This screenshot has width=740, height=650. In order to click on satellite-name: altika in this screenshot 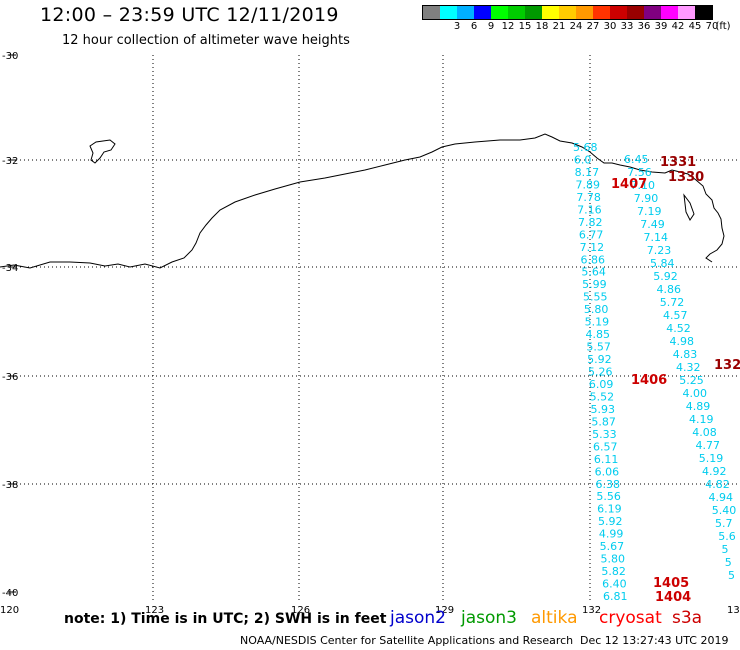, I will do `click(554, 618)`.